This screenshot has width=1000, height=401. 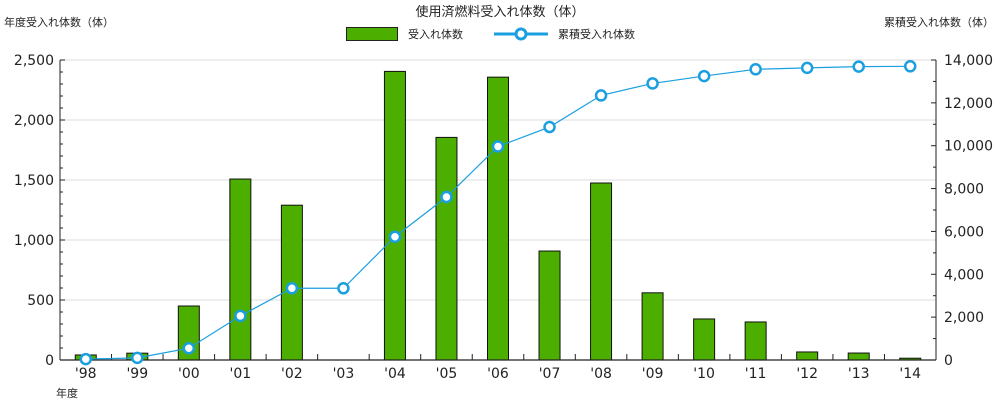 I want to click on legend-item-bar: 受入れ体数, so click(x=404, y=34).